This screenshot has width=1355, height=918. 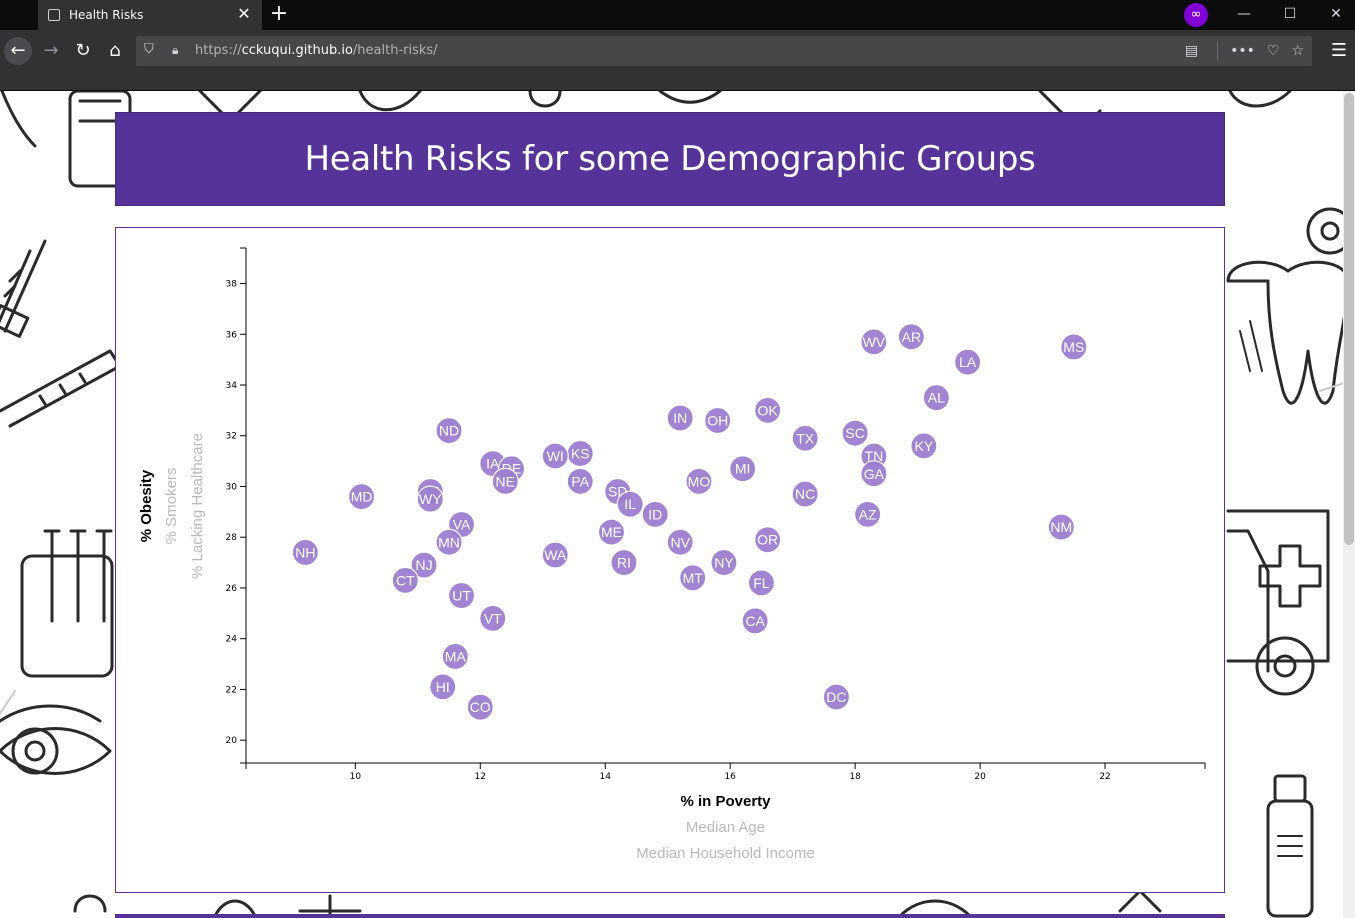 What do you see at coordinates (150, 15) in the screenshot?
I see `tab-health-risks: Health Risks ✕` at bounding box center [150, 15].